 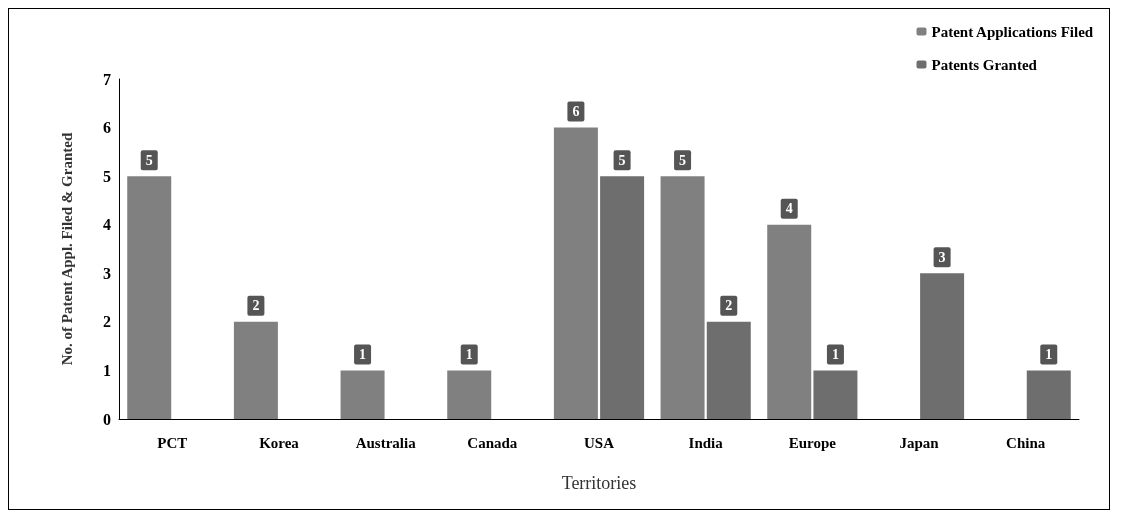 I want to click on y-tick-label: 3, so click(x=107, y=273).